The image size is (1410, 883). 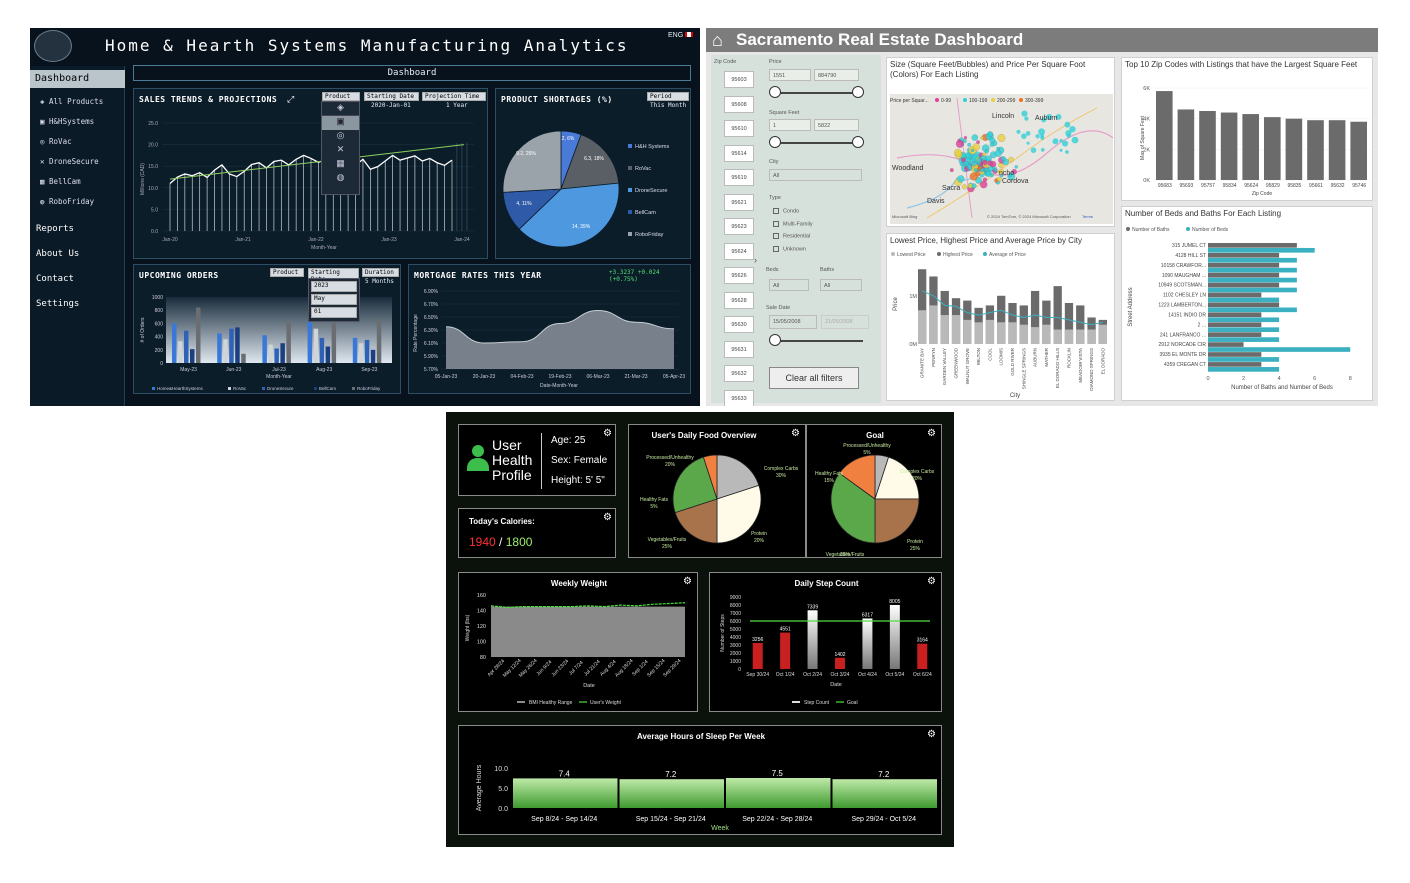 What do you see at coordinates (775, 142) in the screenshot?
I see `sqft-slider-min` at bounding box center [775, 142].